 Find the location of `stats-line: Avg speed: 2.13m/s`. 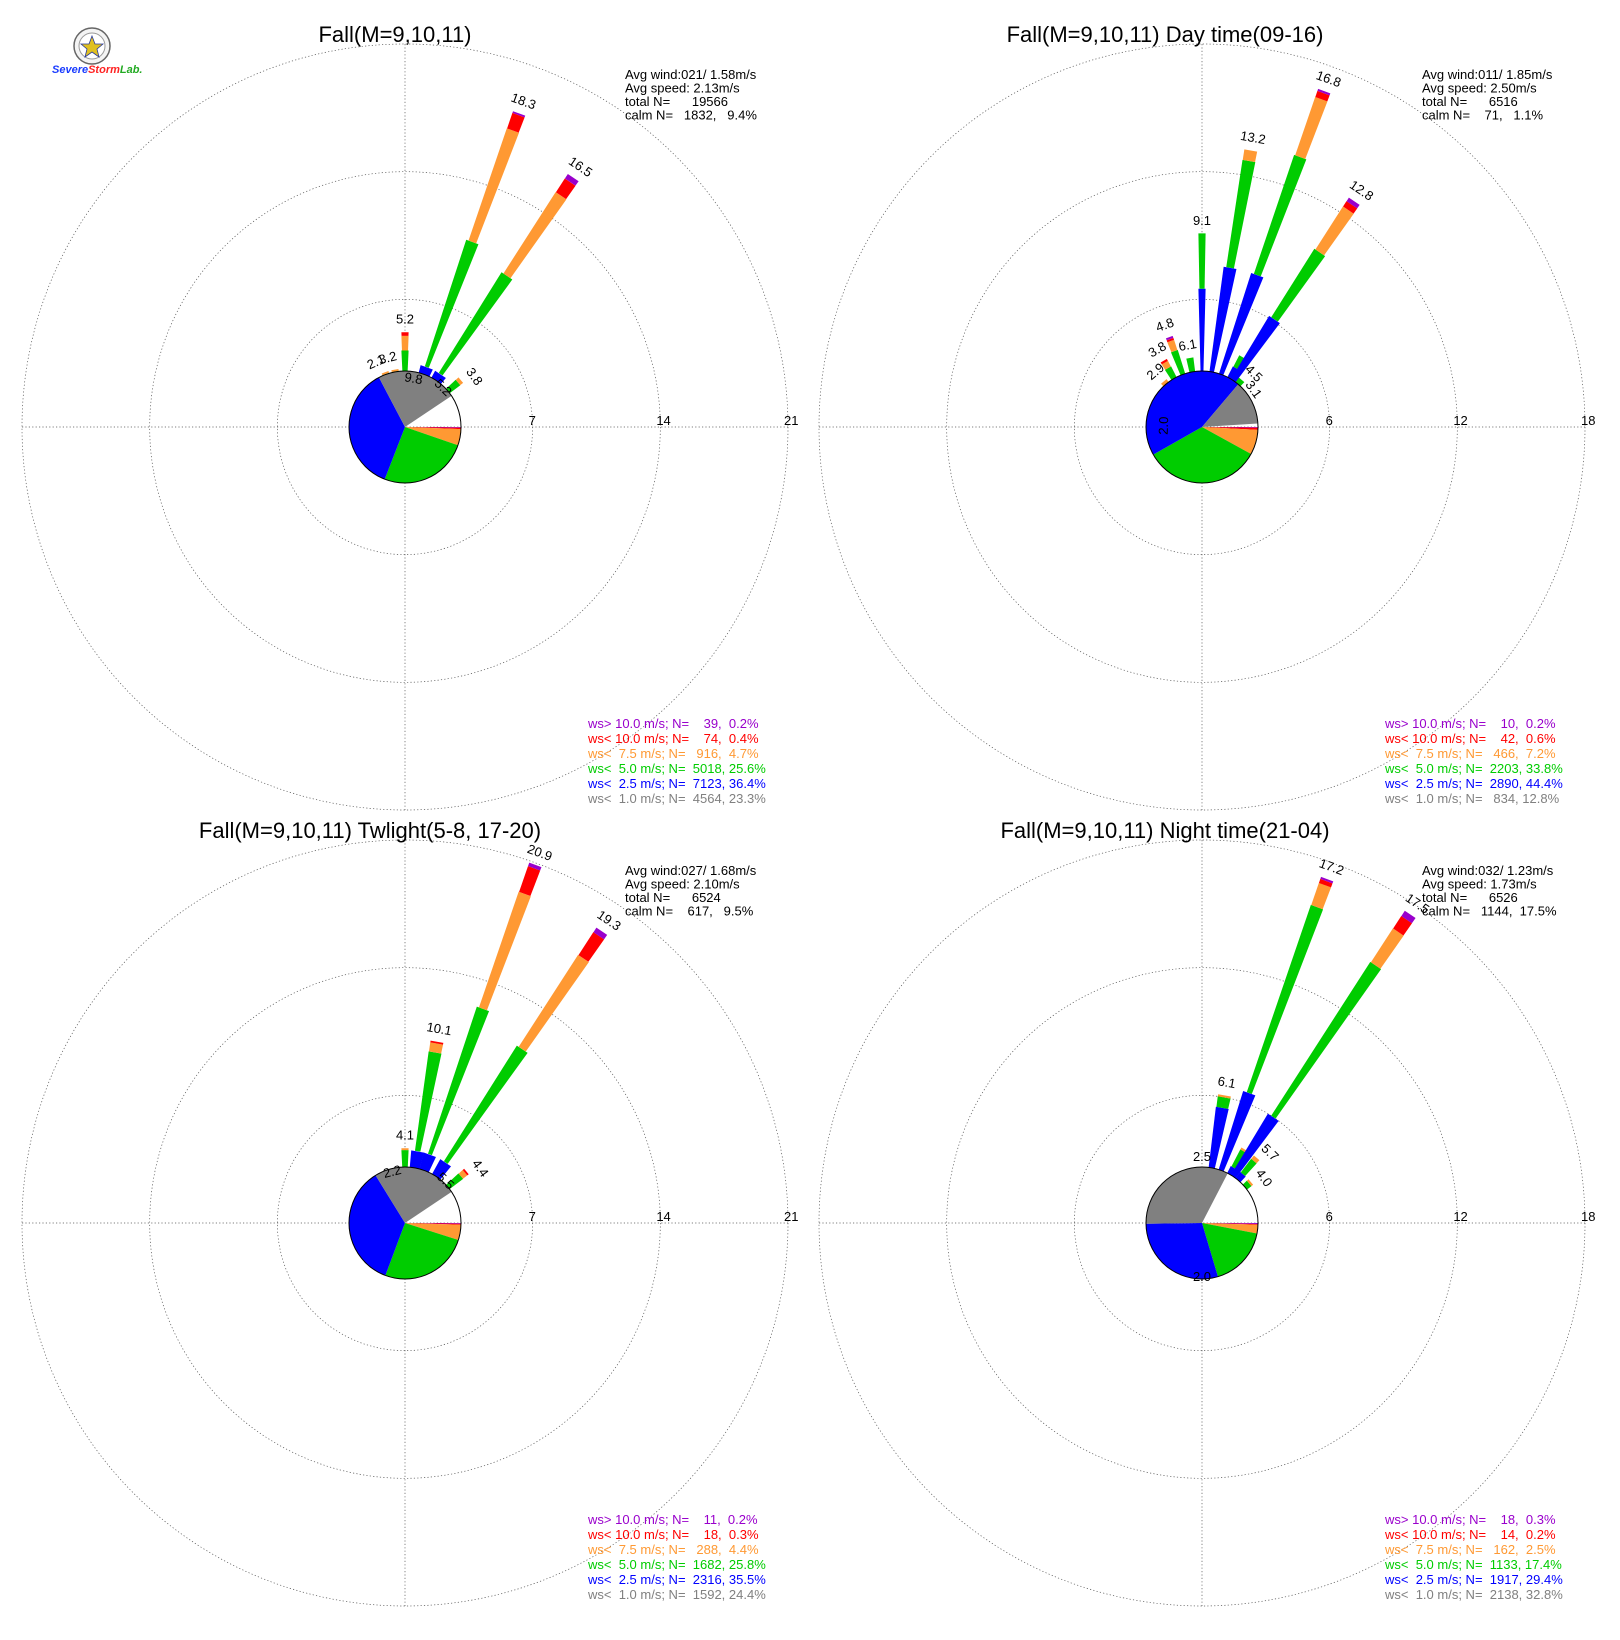

stats-line: Avg speed: 2.13m/s is located at coordinates (682, 88).